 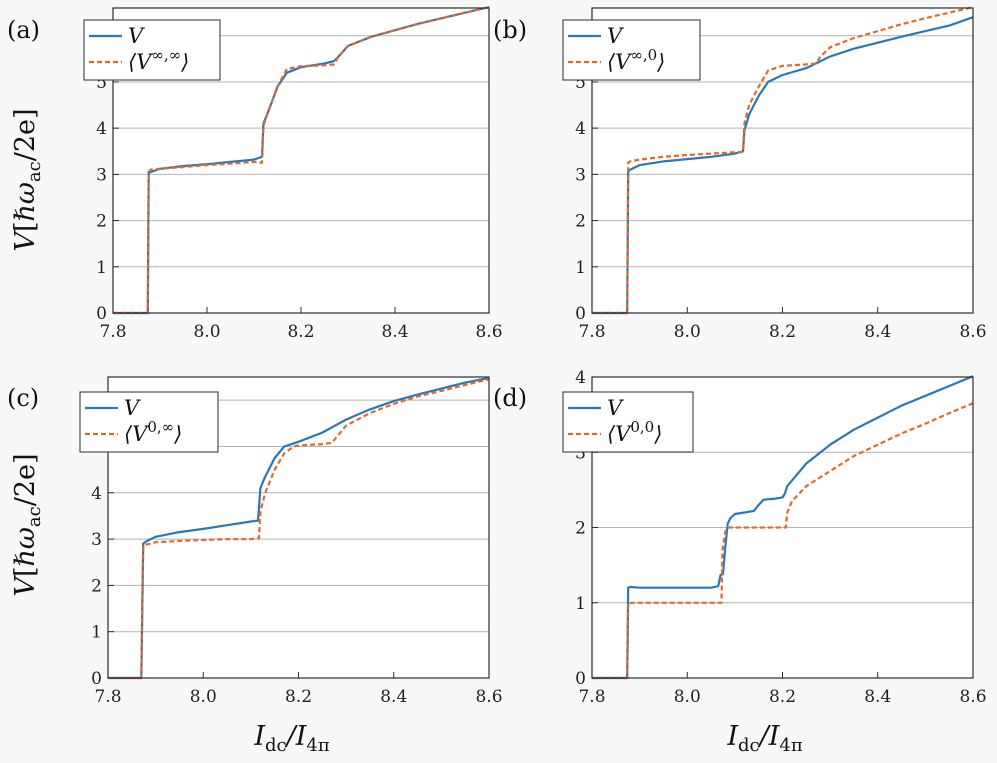 What do you see at coordinates (23, 30) in the screenshot?
I see `panel-label: (a)` at bounding box center [23, 30].